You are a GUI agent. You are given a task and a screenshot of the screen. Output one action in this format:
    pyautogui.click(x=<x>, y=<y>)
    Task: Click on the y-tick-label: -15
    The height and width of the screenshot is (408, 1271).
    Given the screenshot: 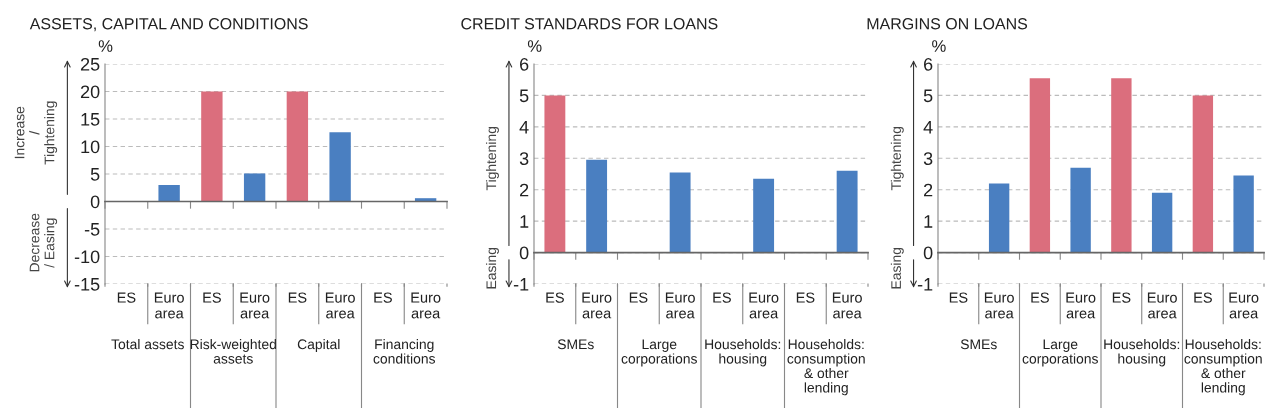 What is the action you would take?
    pyautogui.click(x=87, y=284)
    